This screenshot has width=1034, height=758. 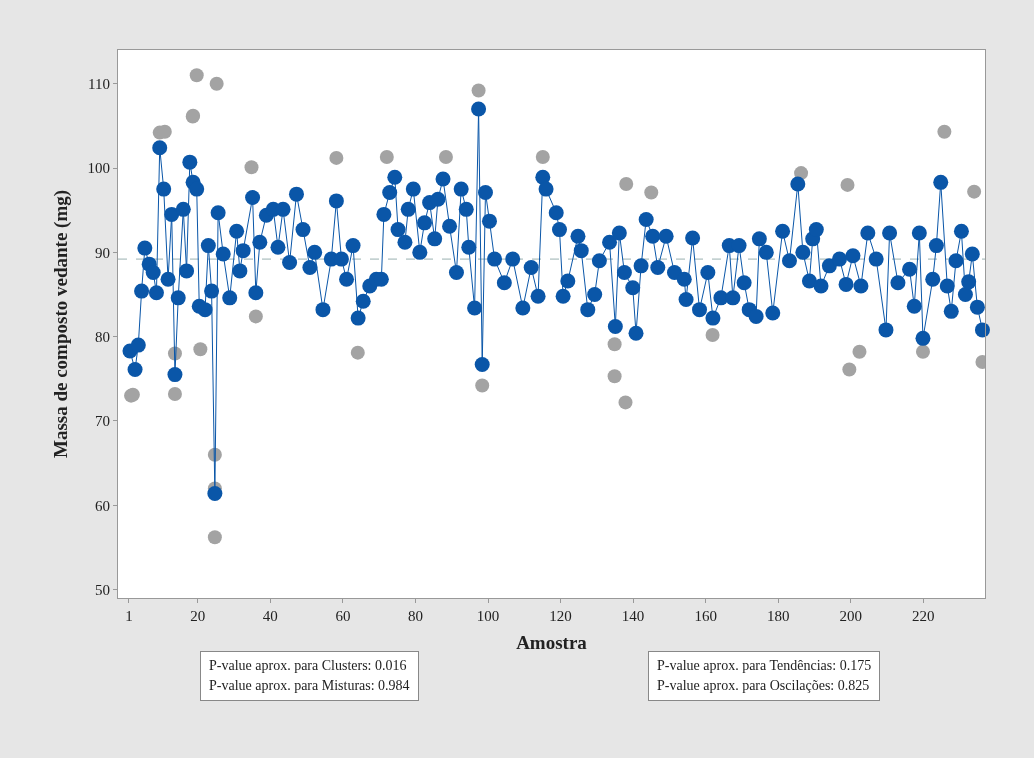 I want to click on y-tick-label: 70, so click(x=102, y=421).